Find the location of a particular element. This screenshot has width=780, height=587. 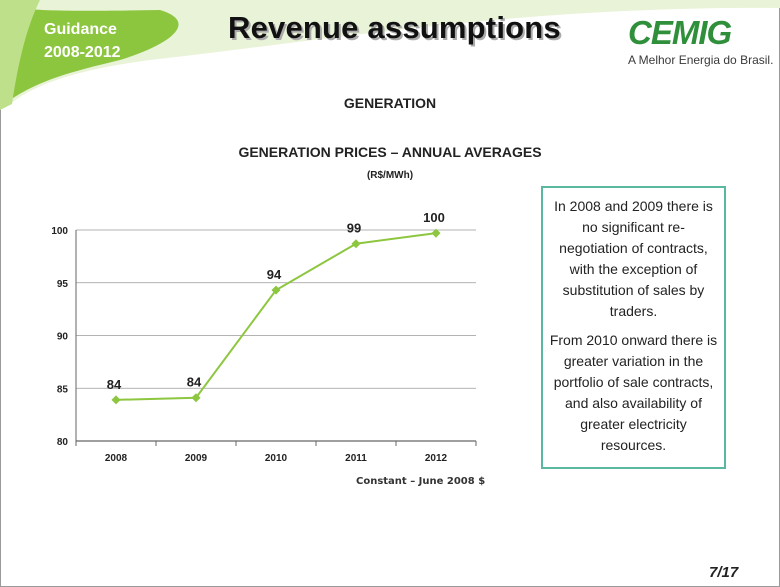

chart-title: GENERATION PRICES – ANNUAL AVERAGES is located at coordinates (390, 152).